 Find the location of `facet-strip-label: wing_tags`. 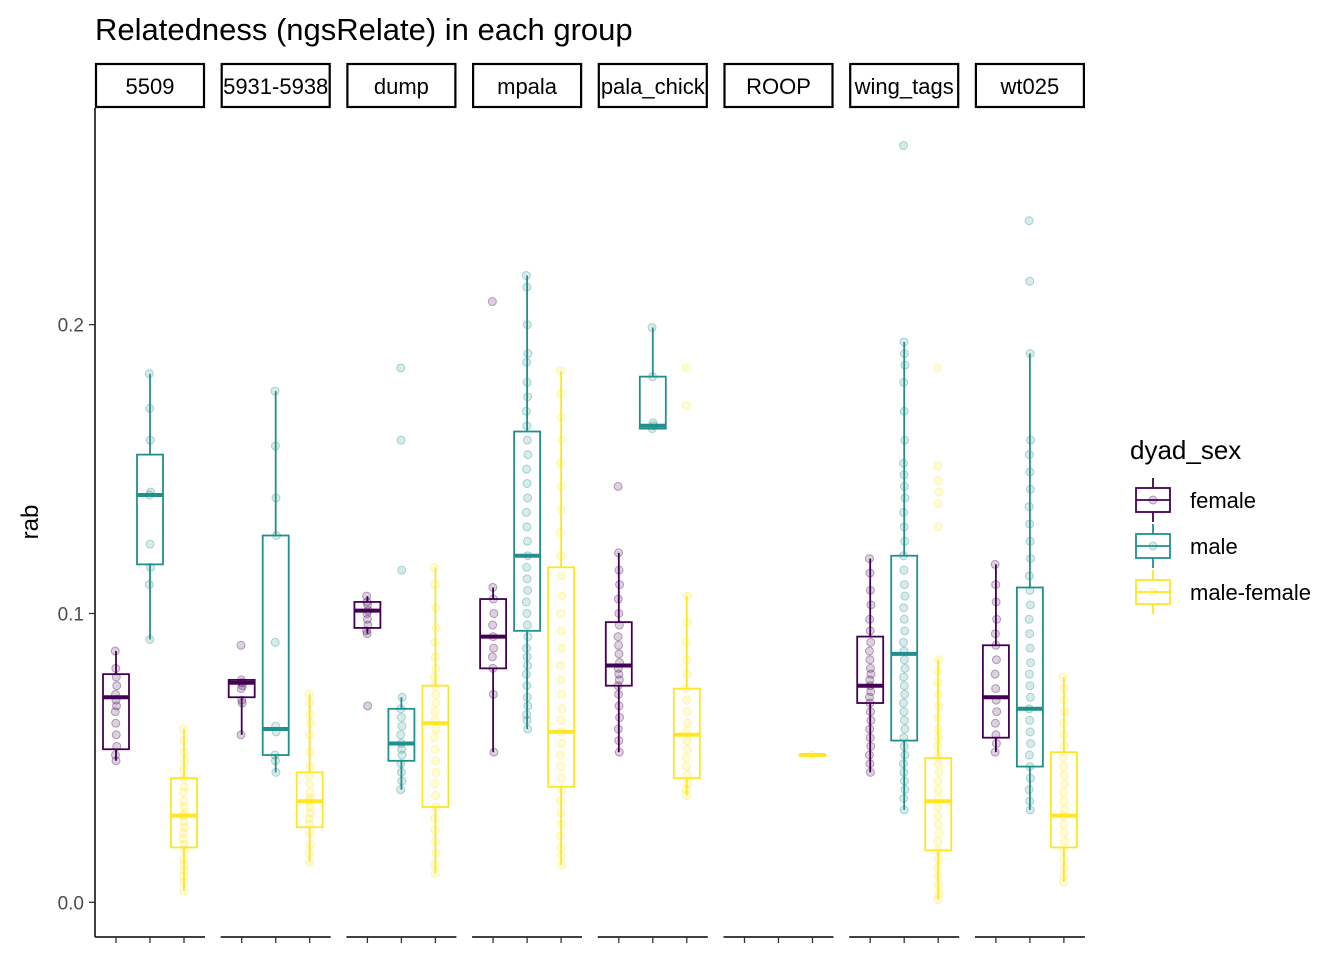

facet-strip-label: wing_tags is located at coordinates (904, 86).